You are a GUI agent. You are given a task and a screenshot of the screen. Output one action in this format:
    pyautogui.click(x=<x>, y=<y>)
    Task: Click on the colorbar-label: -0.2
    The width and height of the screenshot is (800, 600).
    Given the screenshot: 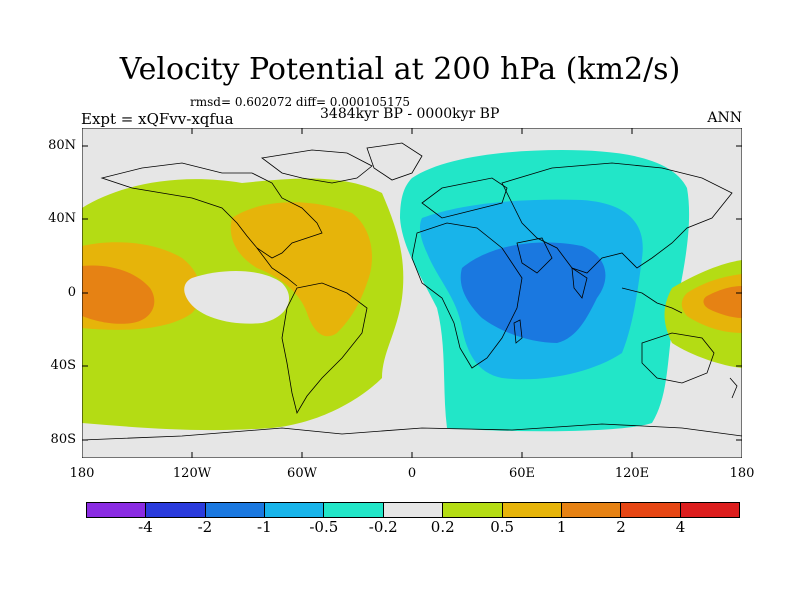 What is the action you would take?
    pyautogui.click(x=383, y=527)
    